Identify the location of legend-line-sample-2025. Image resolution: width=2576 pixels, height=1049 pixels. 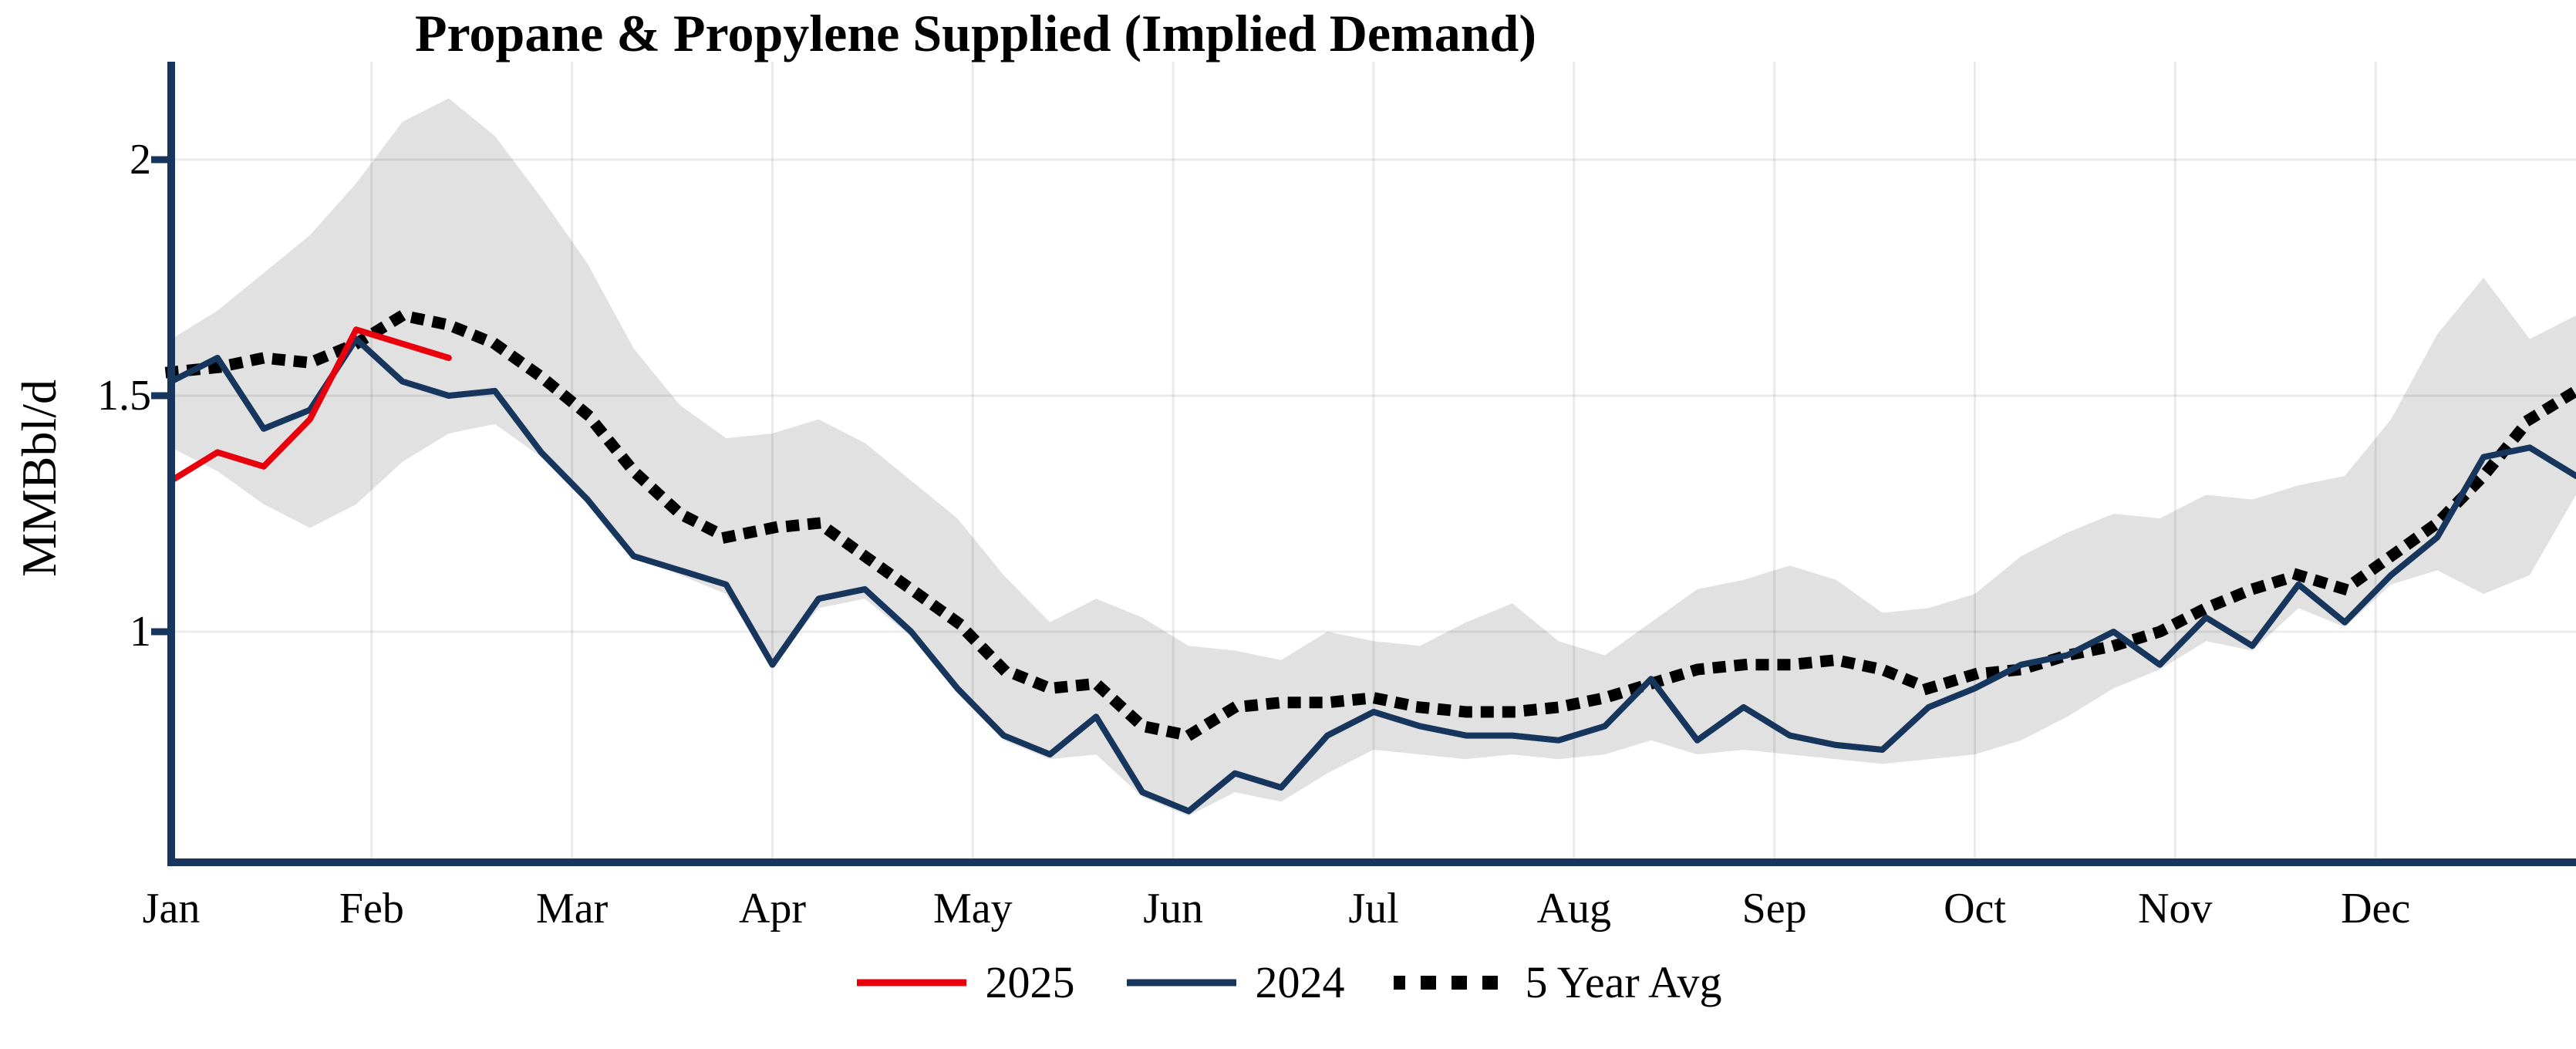
(912, 983).